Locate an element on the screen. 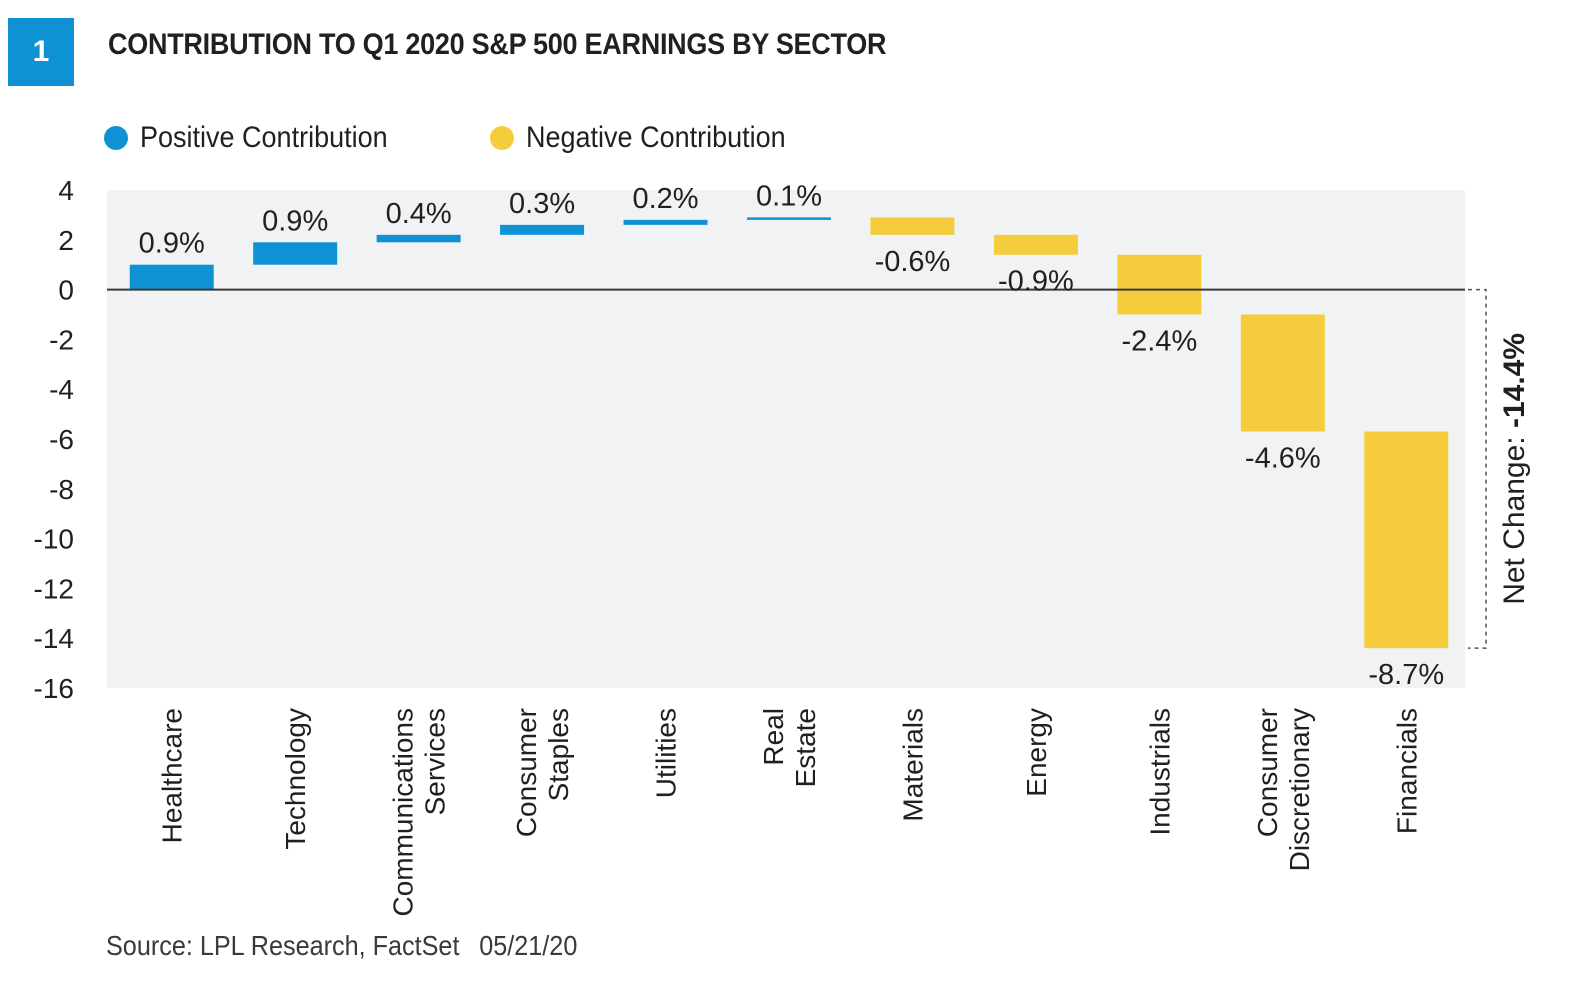 This screenshot has width=1584, height=1002. y-tick-label: -16 is located at coordinates (54, 688).